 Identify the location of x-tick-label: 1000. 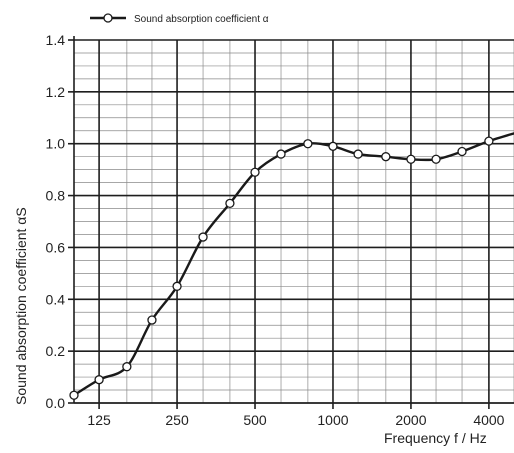
(332, 420).